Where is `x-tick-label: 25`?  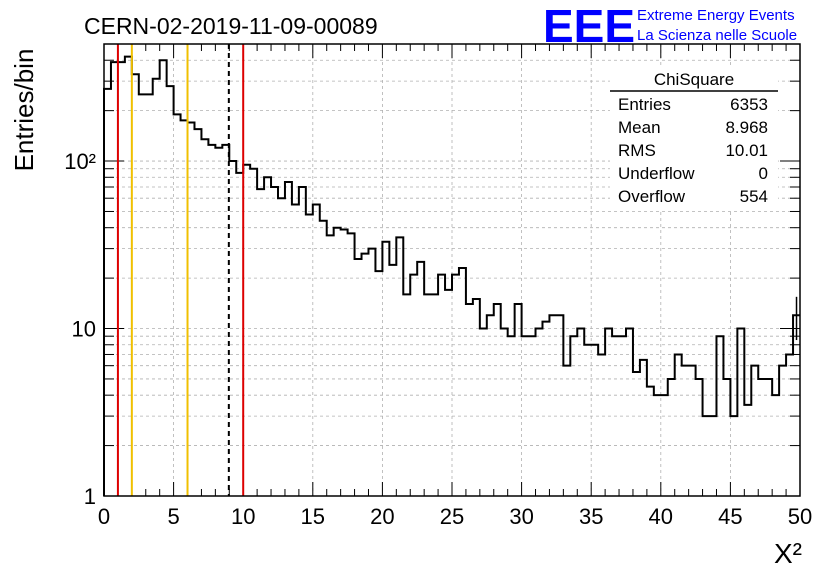 x-tick-label: 25 is located at coordinates (452, 516).